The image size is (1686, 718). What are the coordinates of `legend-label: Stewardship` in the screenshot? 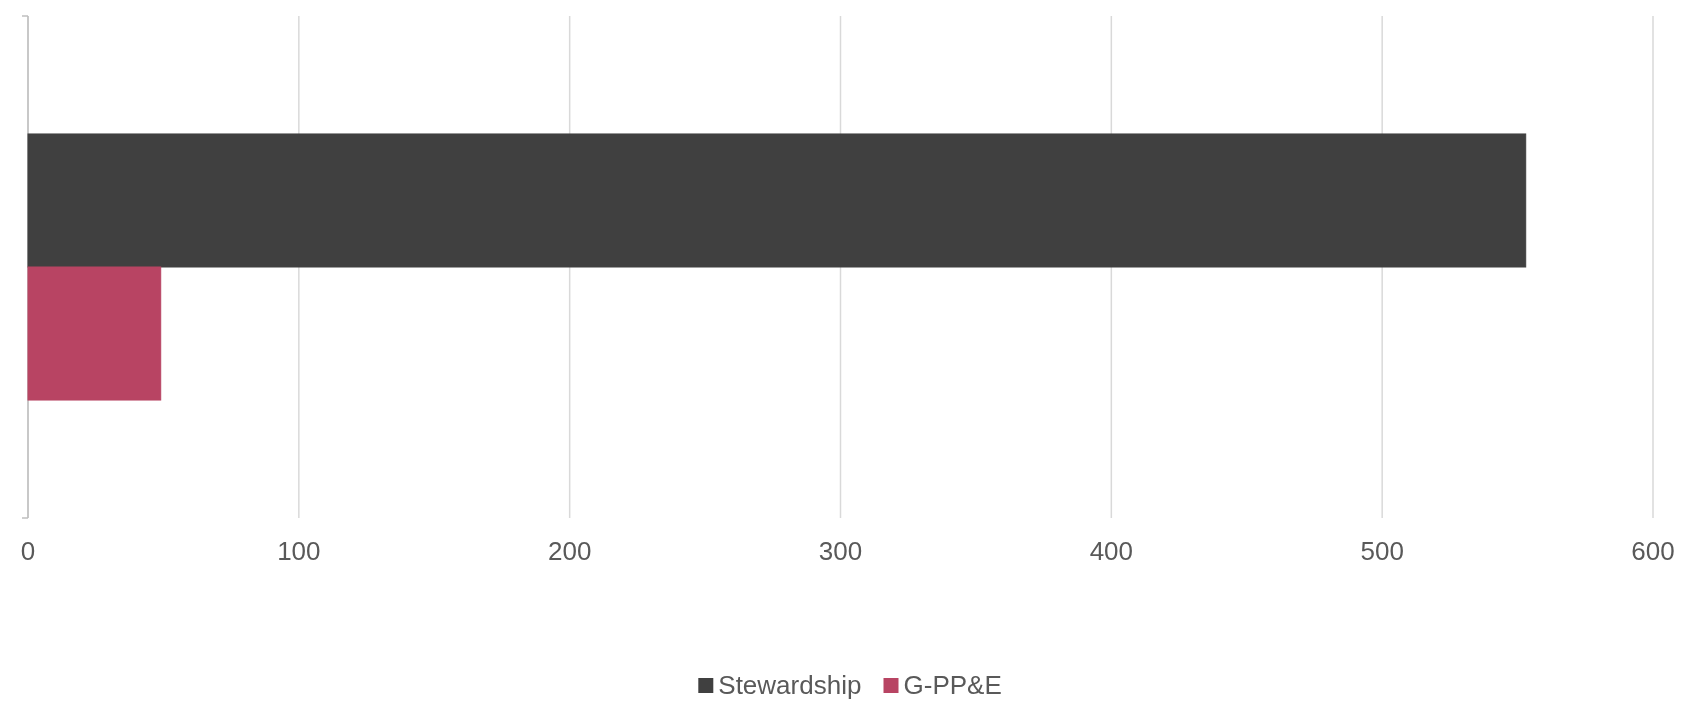 It's located at (790, 685).